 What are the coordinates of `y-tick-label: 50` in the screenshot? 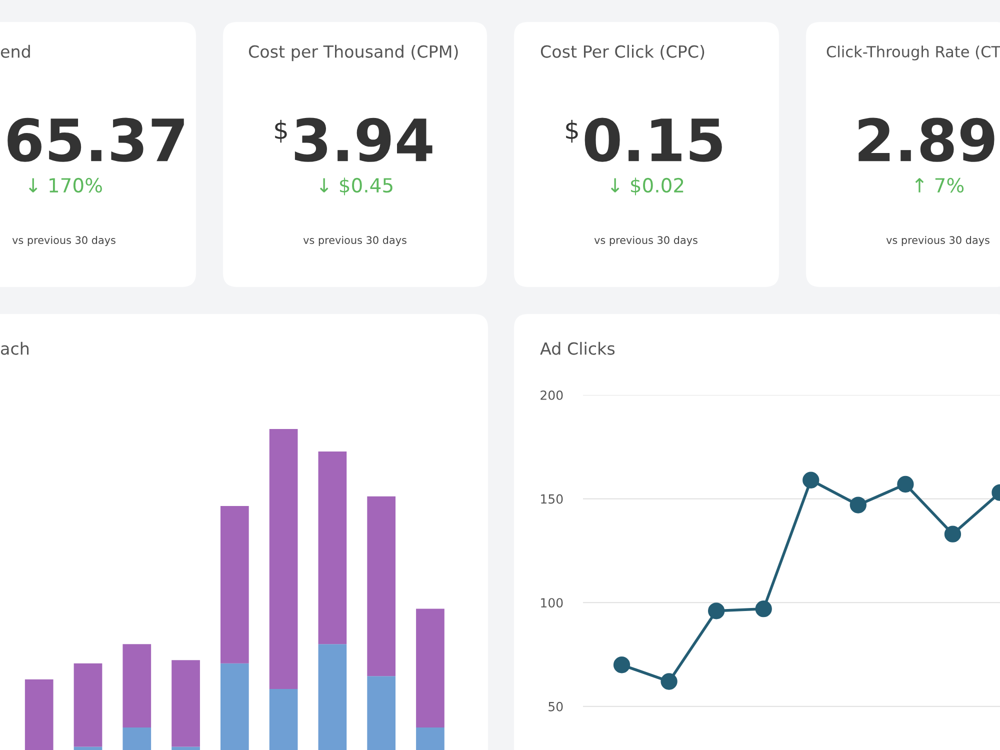 It's located at (555, 707).